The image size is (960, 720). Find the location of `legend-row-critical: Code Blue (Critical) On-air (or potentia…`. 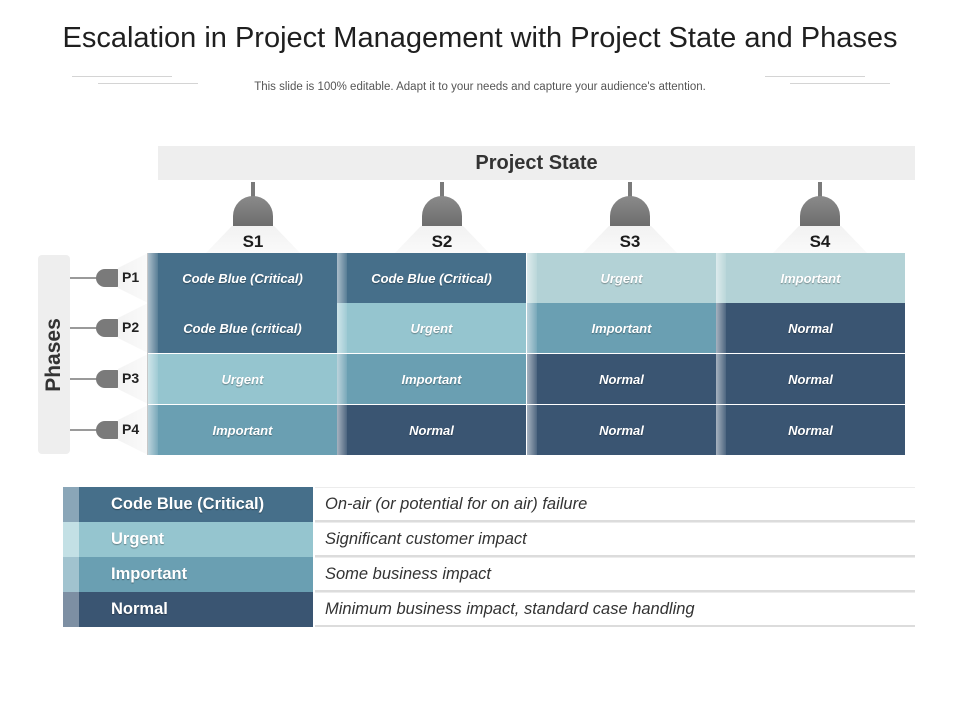

legend-row-critical: Code Blue (Critical) On-air (or potentia… is located at coordinates (489, 504).